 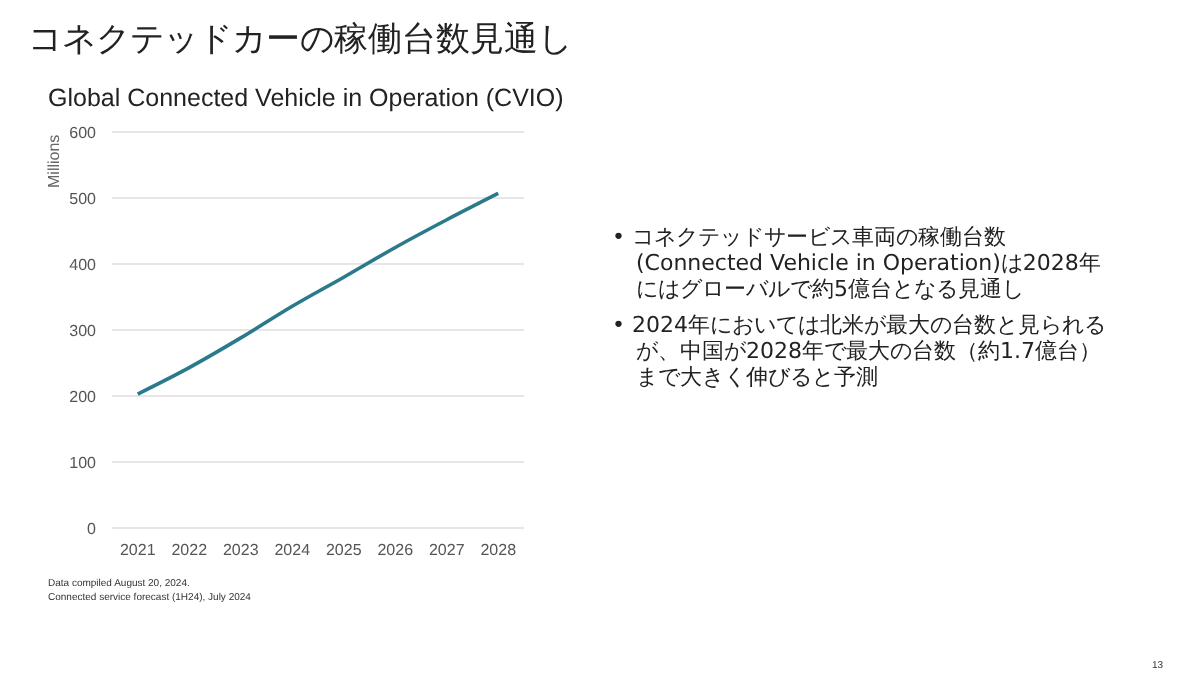 I want to click on y-tick-label: 200, so click(x=83, y=396).